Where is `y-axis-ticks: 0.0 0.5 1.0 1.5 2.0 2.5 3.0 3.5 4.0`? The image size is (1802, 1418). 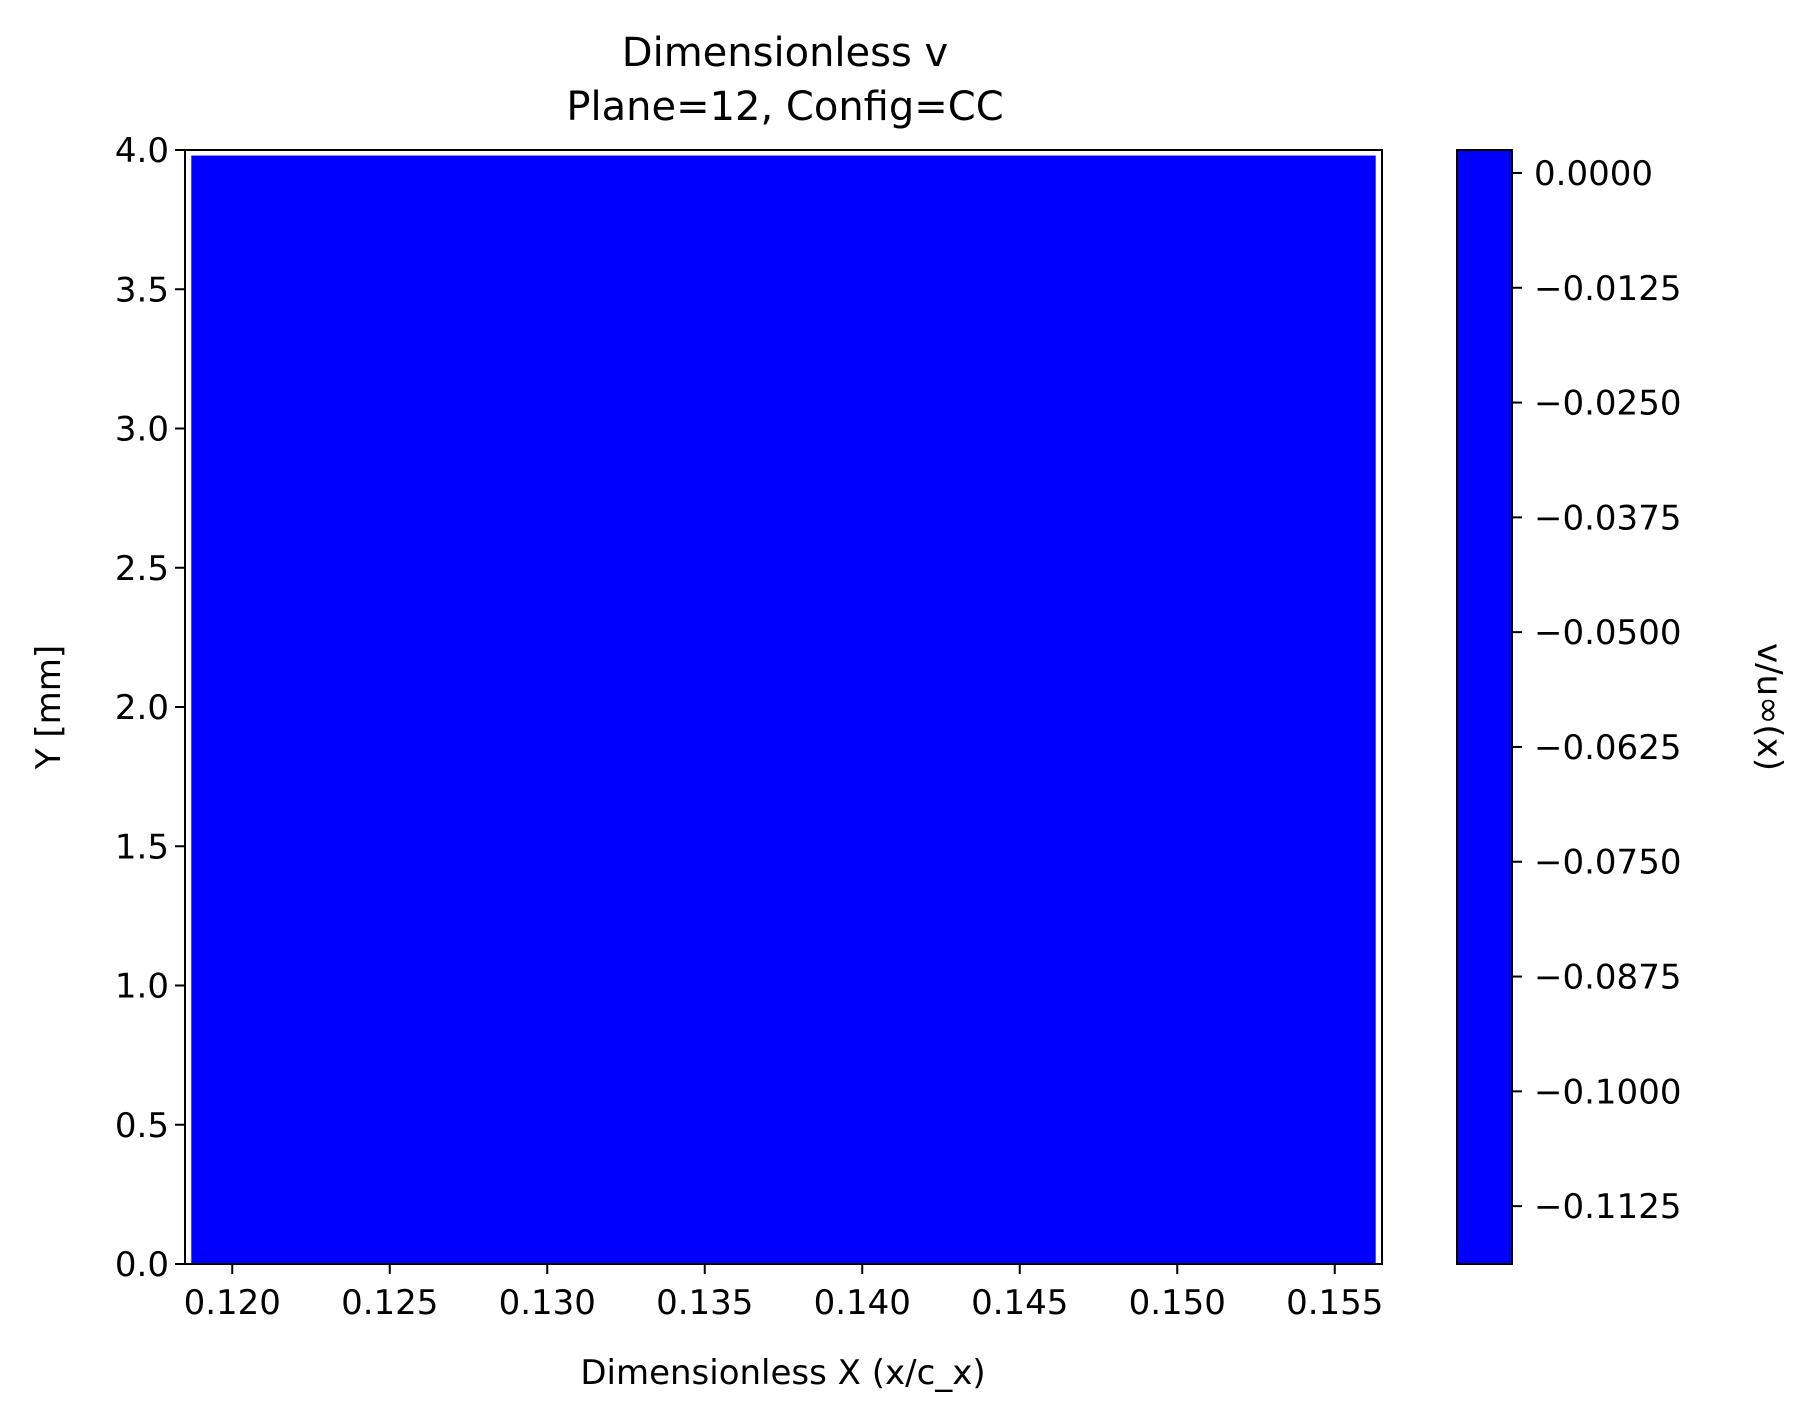
y-axis-ticks: 0.0 0.5 1.0 1.5 2.0 2.5 3.0 3.5 4.0 is located at coordinates (150, 708).